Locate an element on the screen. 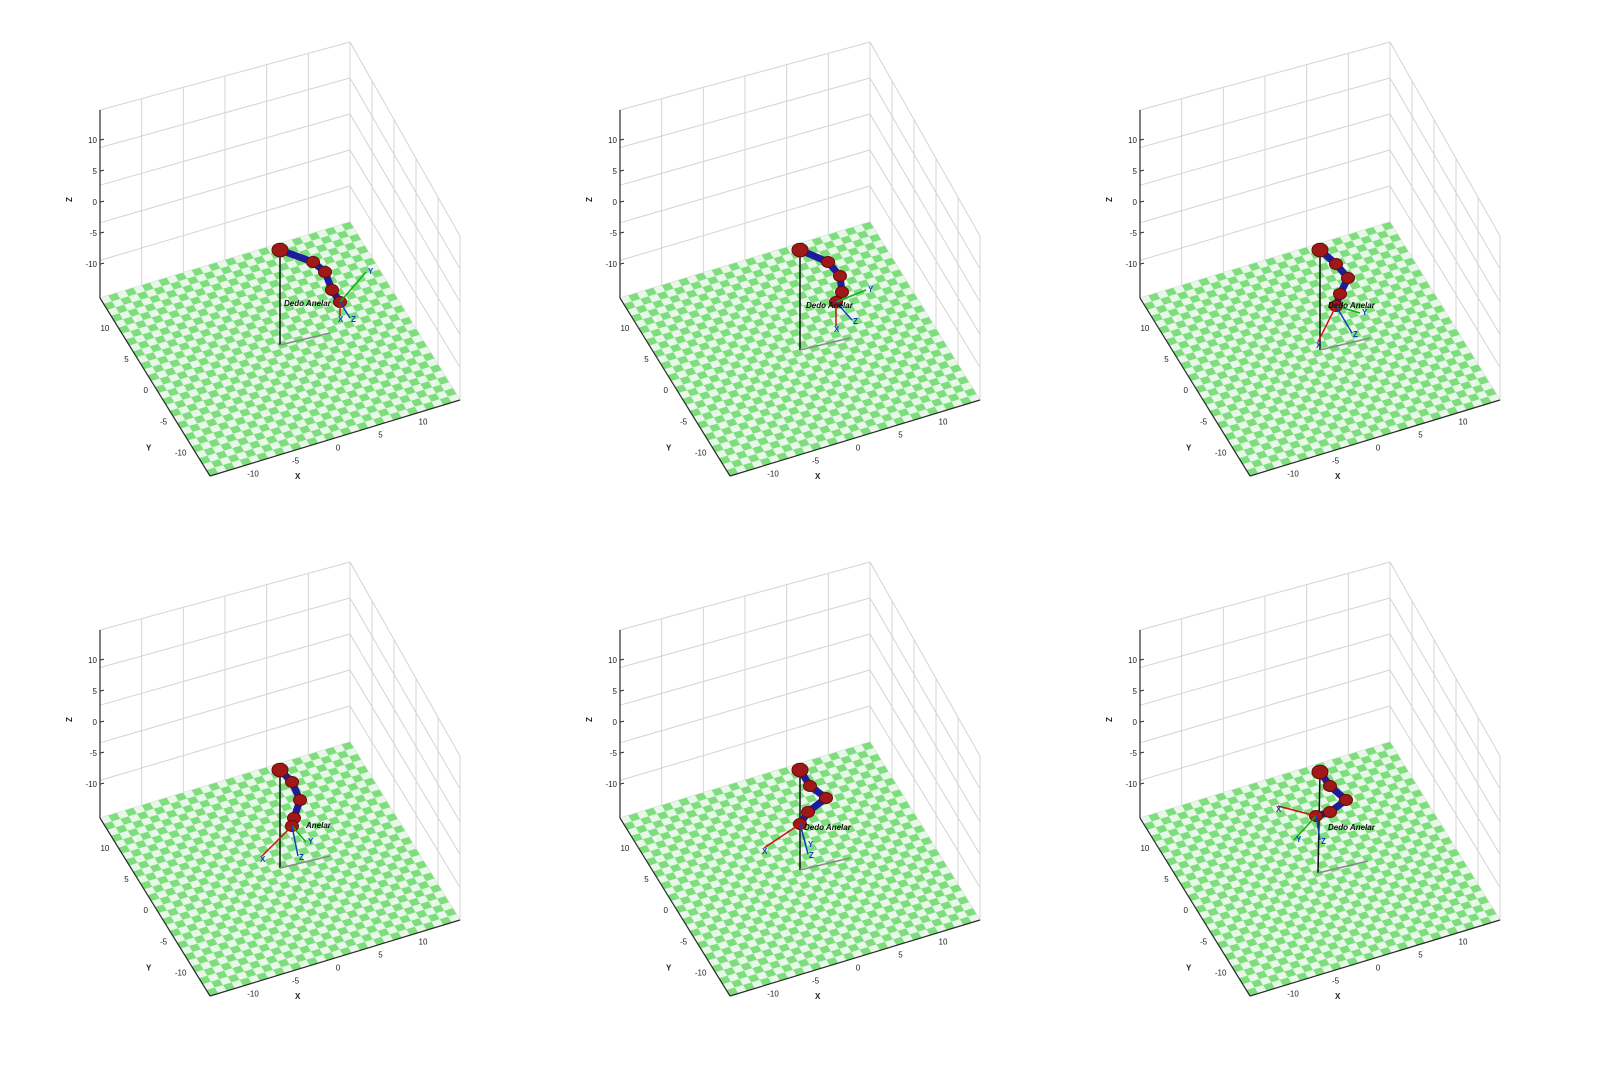 This screenshot has height=1067, width=1598. frame-y-arrow is located at coordinates (299, 834).